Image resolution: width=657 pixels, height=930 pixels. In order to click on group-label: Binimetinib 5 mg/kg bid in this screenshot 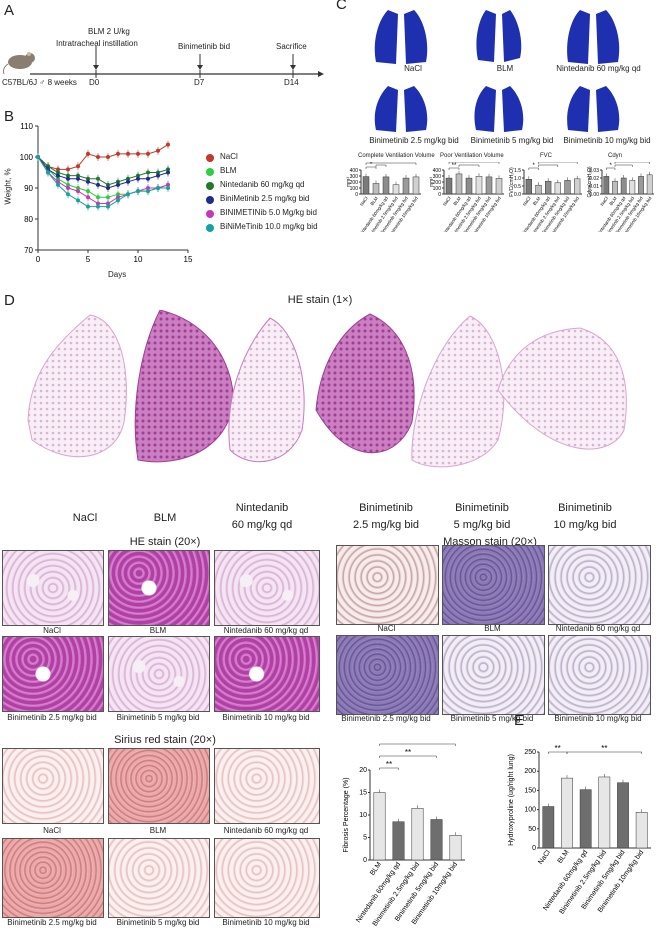, I will do `click(482, 516)`.